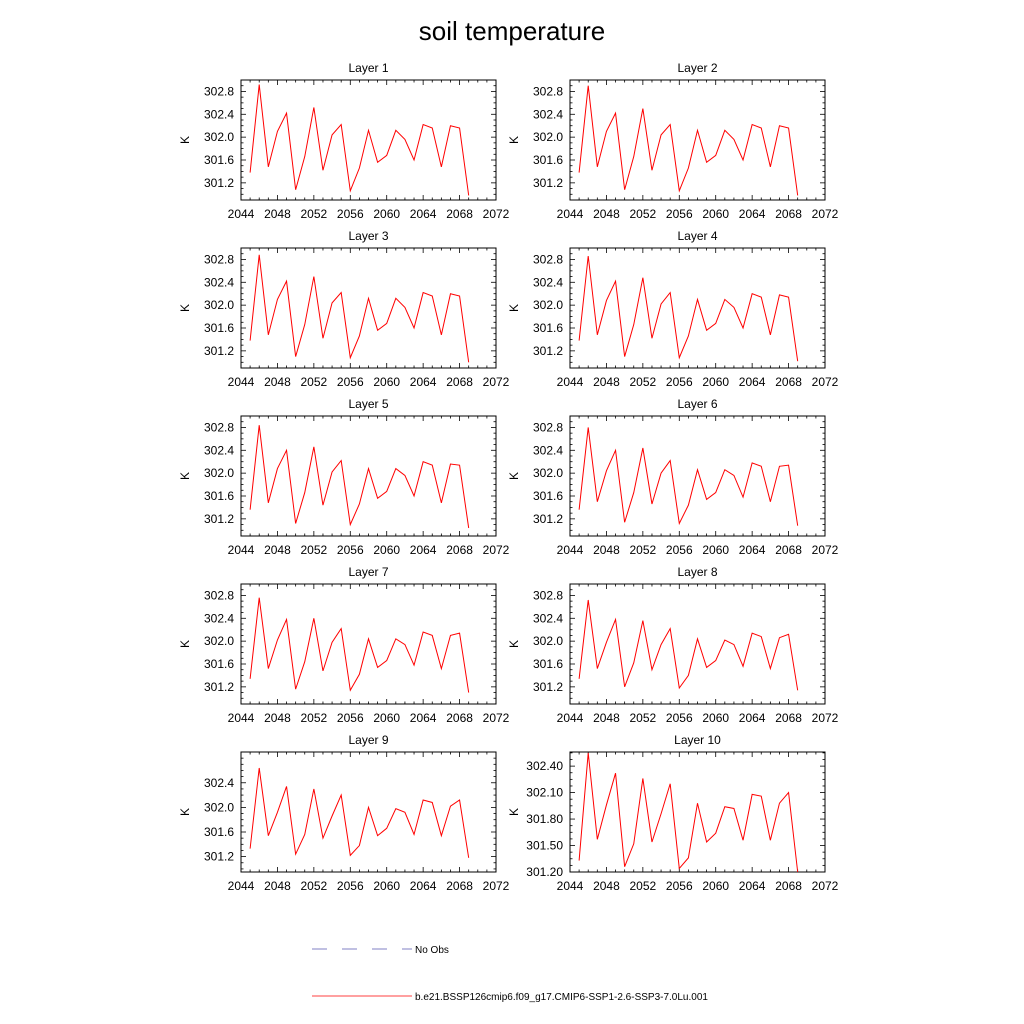  I want to click on legend-obs-label: No Obs, so click(432, 950).